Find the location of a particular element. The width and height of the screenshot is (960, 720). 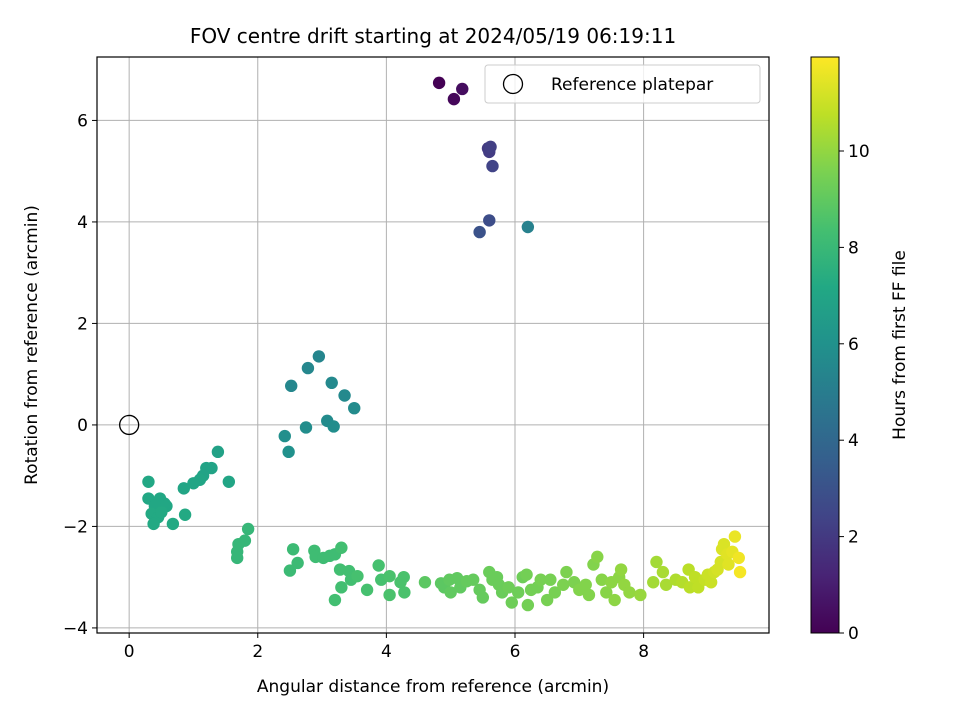

x-tick-label: 6 is located at coordinates (515, 652).